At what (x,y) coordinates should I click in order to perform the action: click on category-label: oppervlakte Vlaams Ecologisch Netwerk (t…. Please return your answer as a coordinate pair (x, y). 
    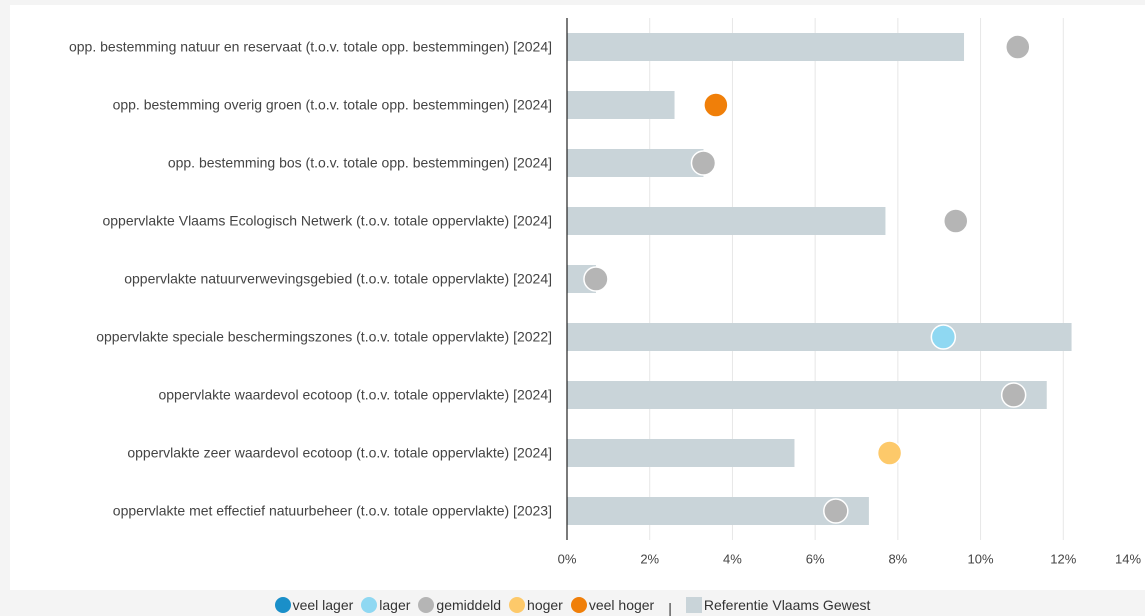
    Looking at the image, I should click on (327, 220).